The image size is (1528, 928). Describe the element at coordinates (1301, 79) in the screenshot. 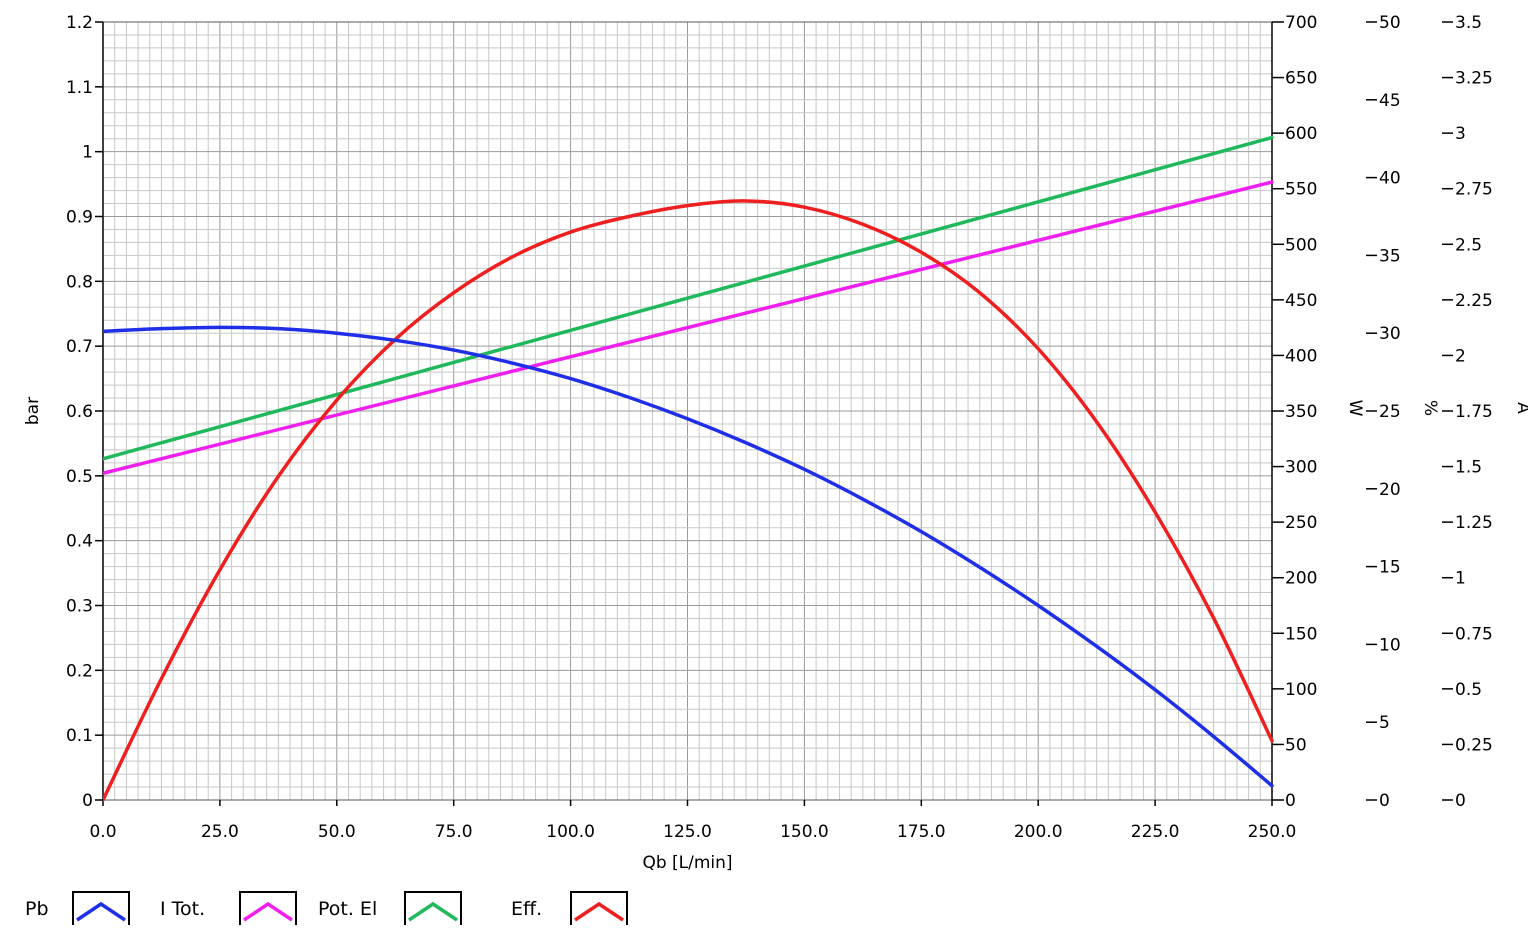

I see `y-tick-label-w: 650` at that location.